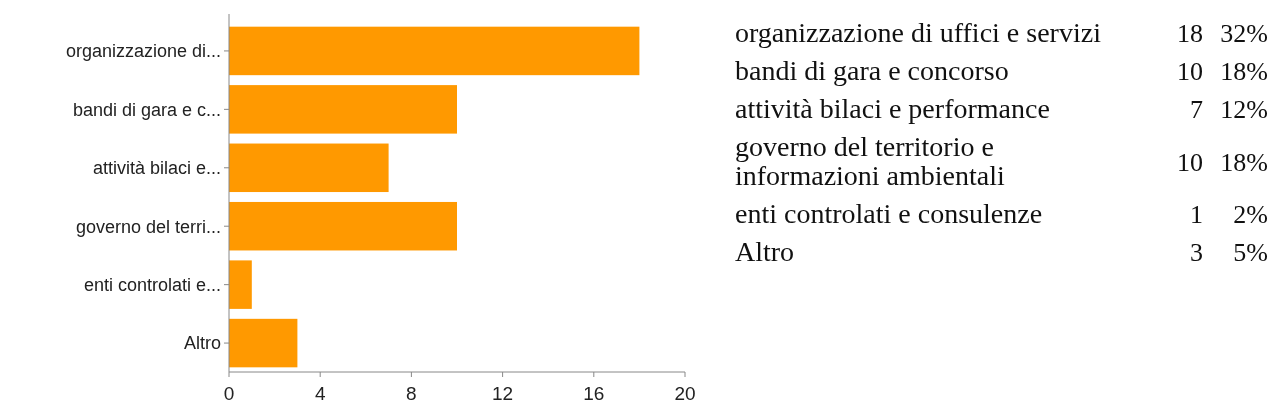  I want to click on x-tick-label: 12, so click(503, 393).